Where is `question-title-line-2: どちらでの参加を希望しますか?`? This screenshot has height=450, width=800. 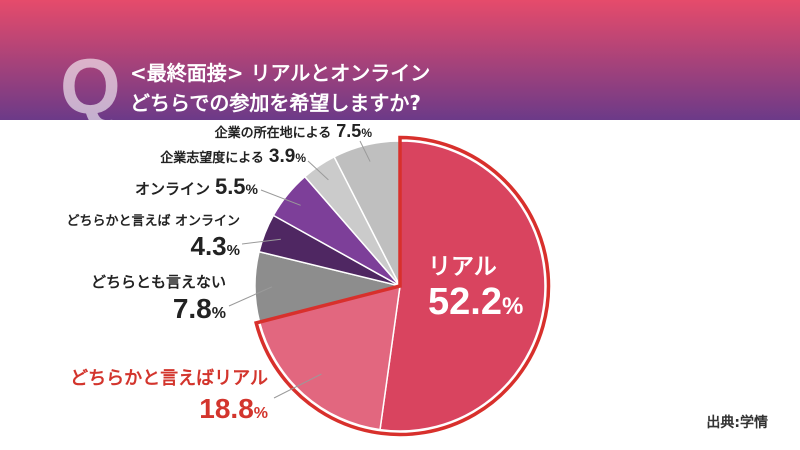 question-title-line-2: どちらでの参加を希望しますか? is located at coordinates (276, 103).